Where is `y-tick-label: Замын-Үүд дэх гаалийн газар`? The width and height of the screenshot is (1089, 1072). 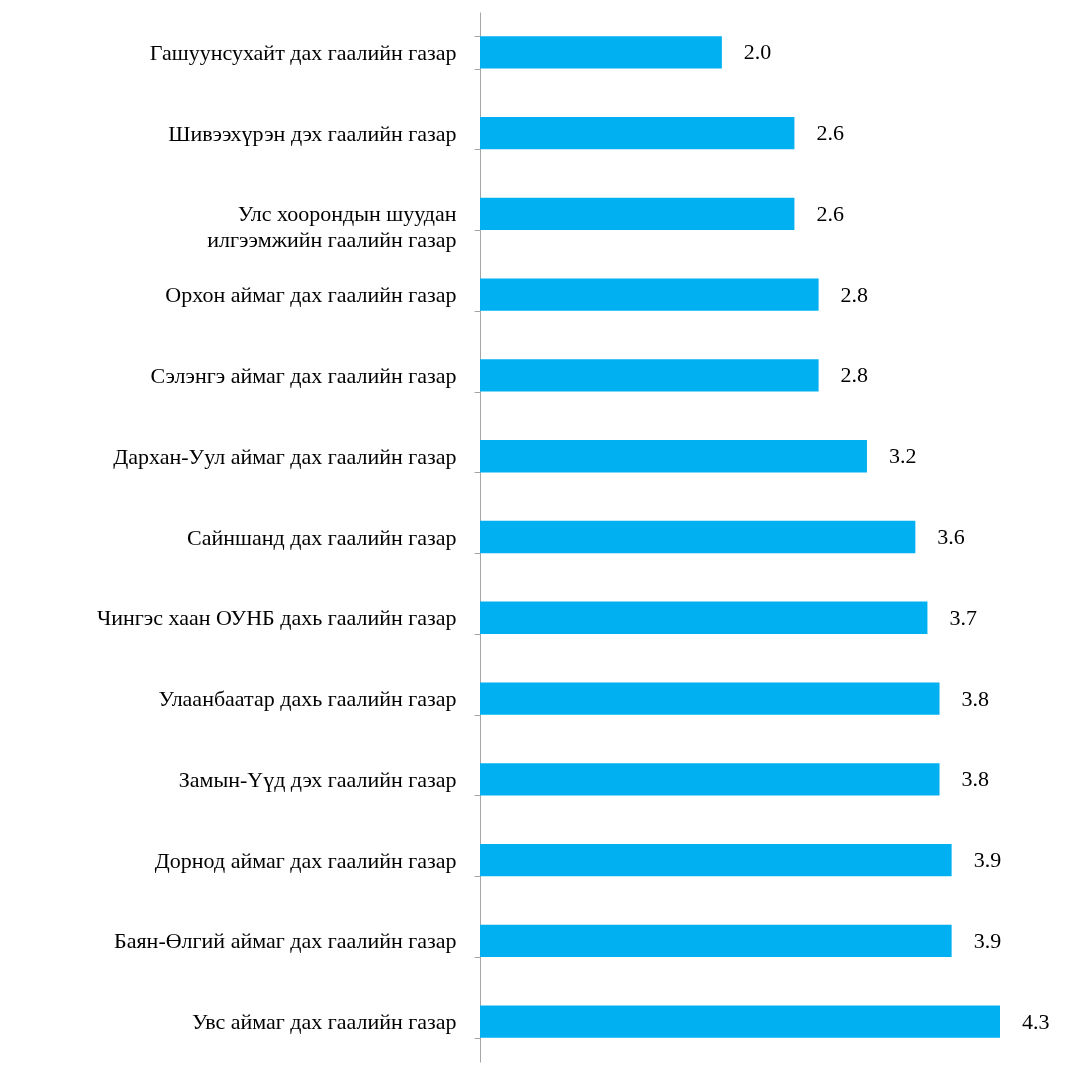 y-tick-label: Замын-Үүд дэх гаалийн газар is located at coordinates (317, 779).